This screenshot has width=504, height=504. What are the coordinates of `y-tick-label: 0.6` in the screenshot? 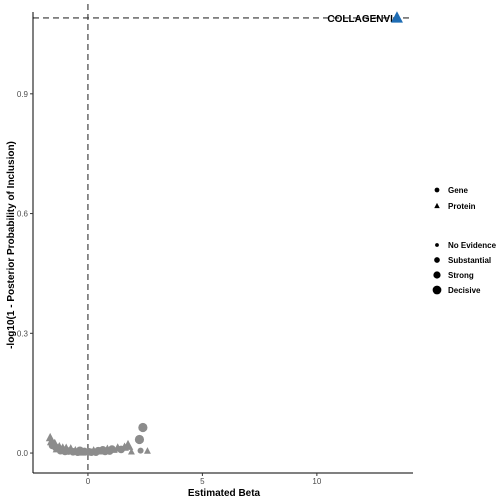 It's located at (23, 214).